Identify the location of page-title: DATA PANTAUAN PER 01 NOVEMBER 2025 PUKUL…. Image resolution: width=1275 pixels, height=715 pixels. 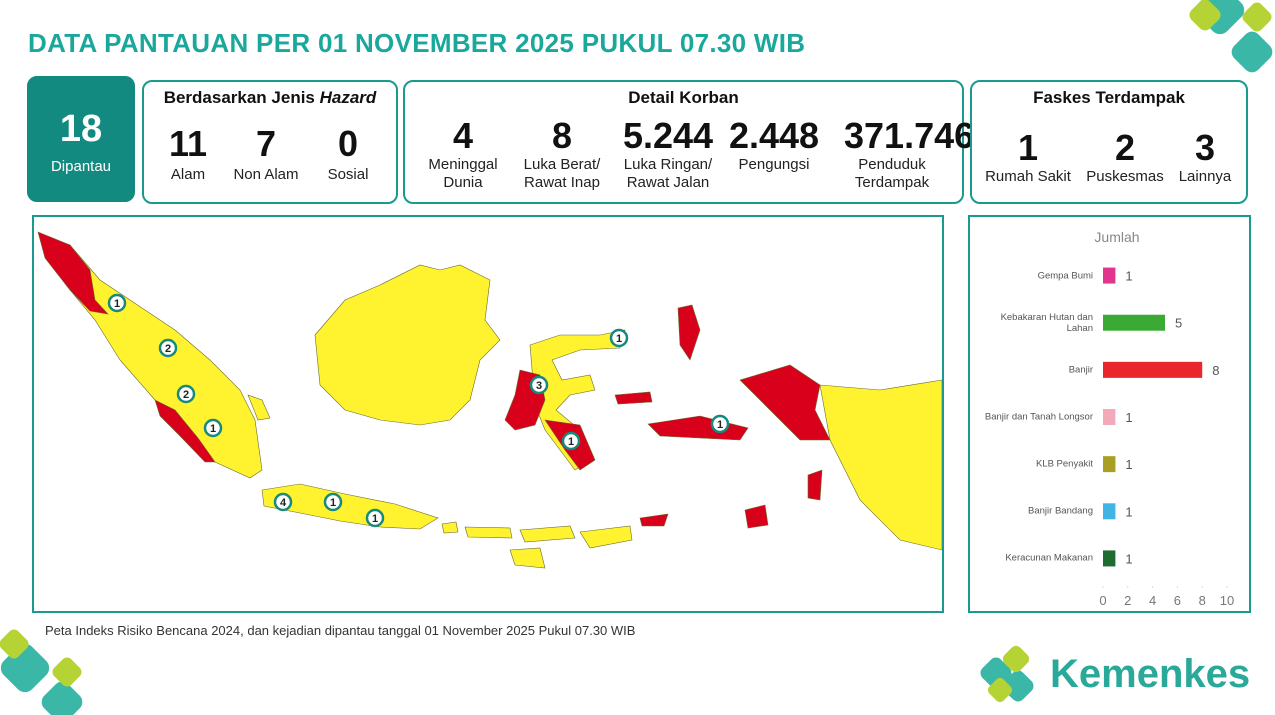
(417, 43).